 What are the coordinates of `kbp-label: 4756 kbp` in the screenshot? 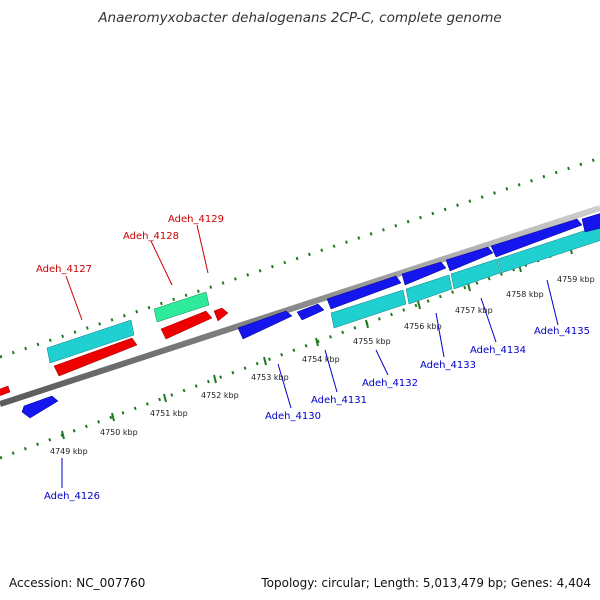 It's located at (423, 326).